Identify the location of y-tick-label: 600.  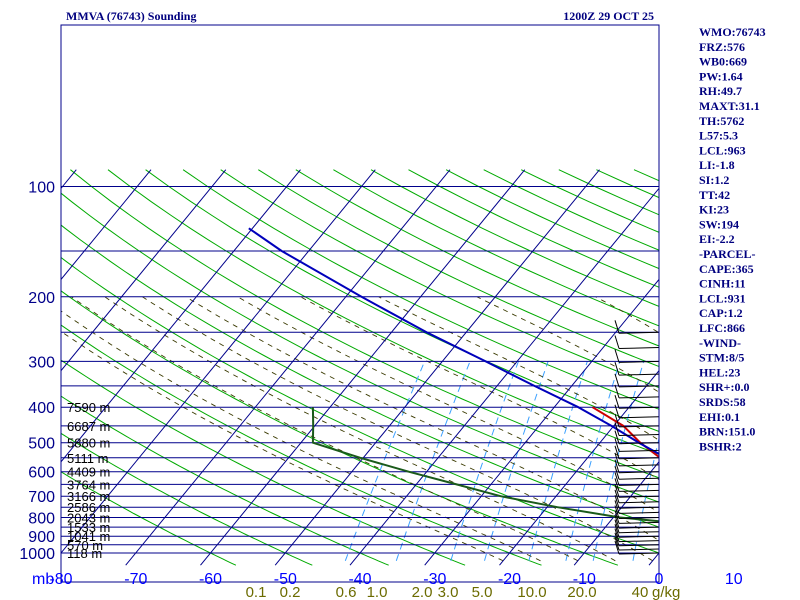
(41, 473).